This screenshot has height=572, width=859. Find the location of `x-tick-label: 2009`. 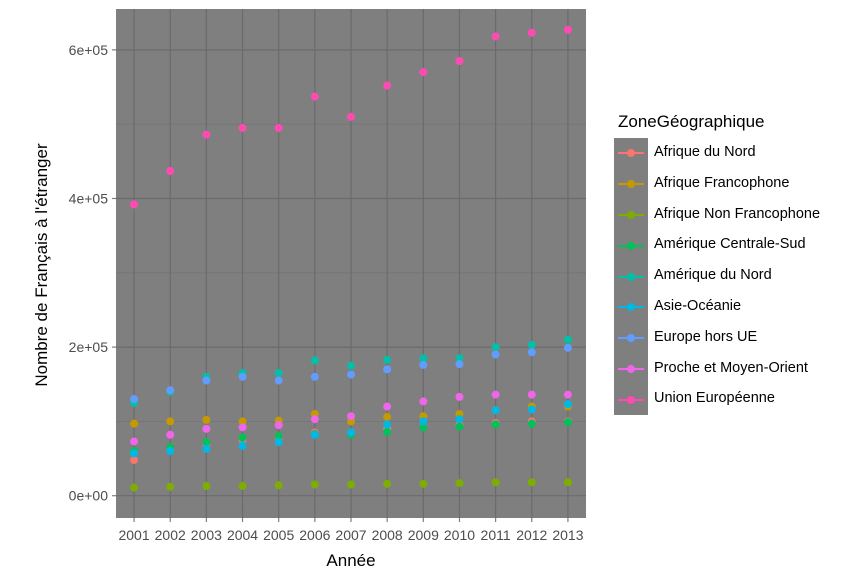

x-tick-label: 2009 is located at coordinates (423, 535).